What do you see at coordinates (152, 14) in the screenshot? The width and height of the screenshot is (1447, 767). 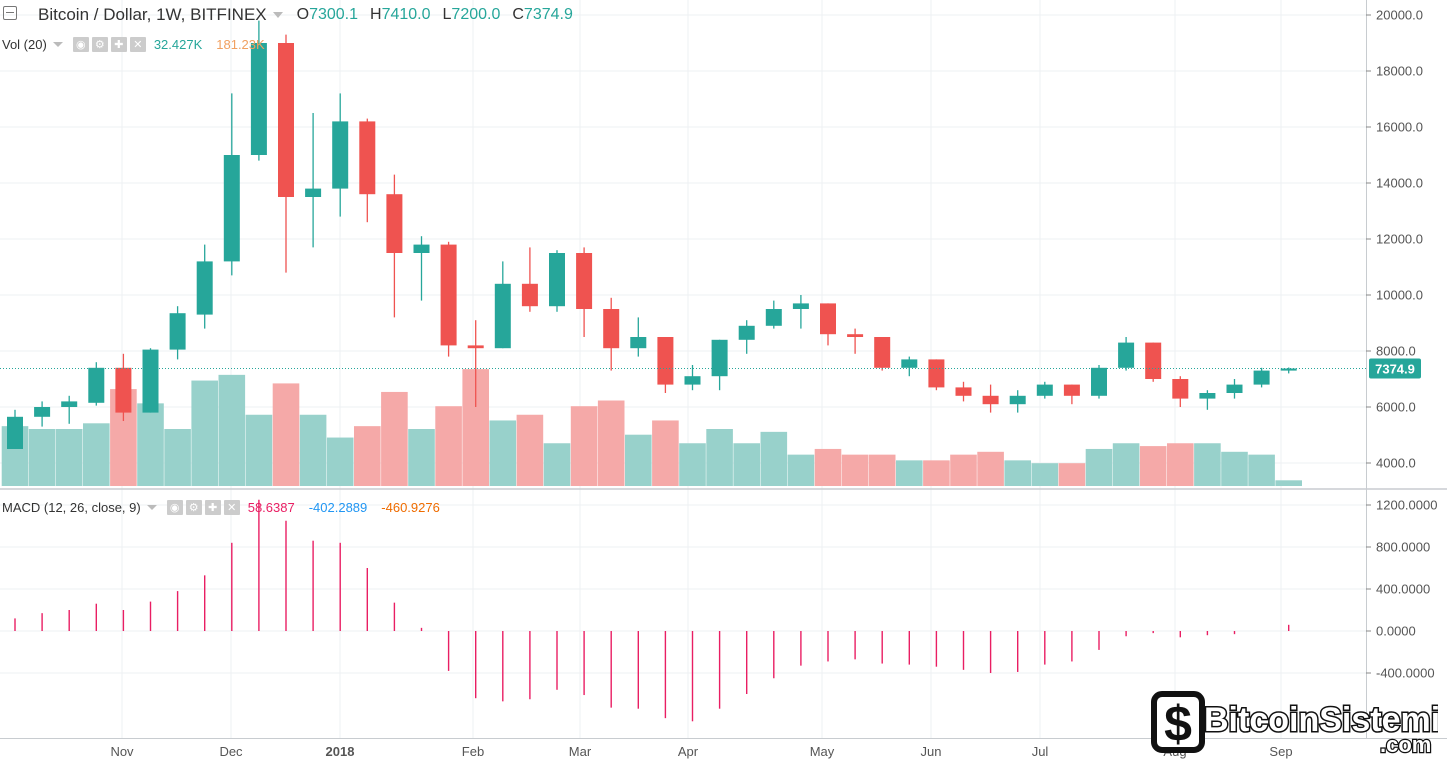 I see `symbol-title: Bitcoin / Dollar, 1W, BITFINEX` at bounding box center [152, 14].